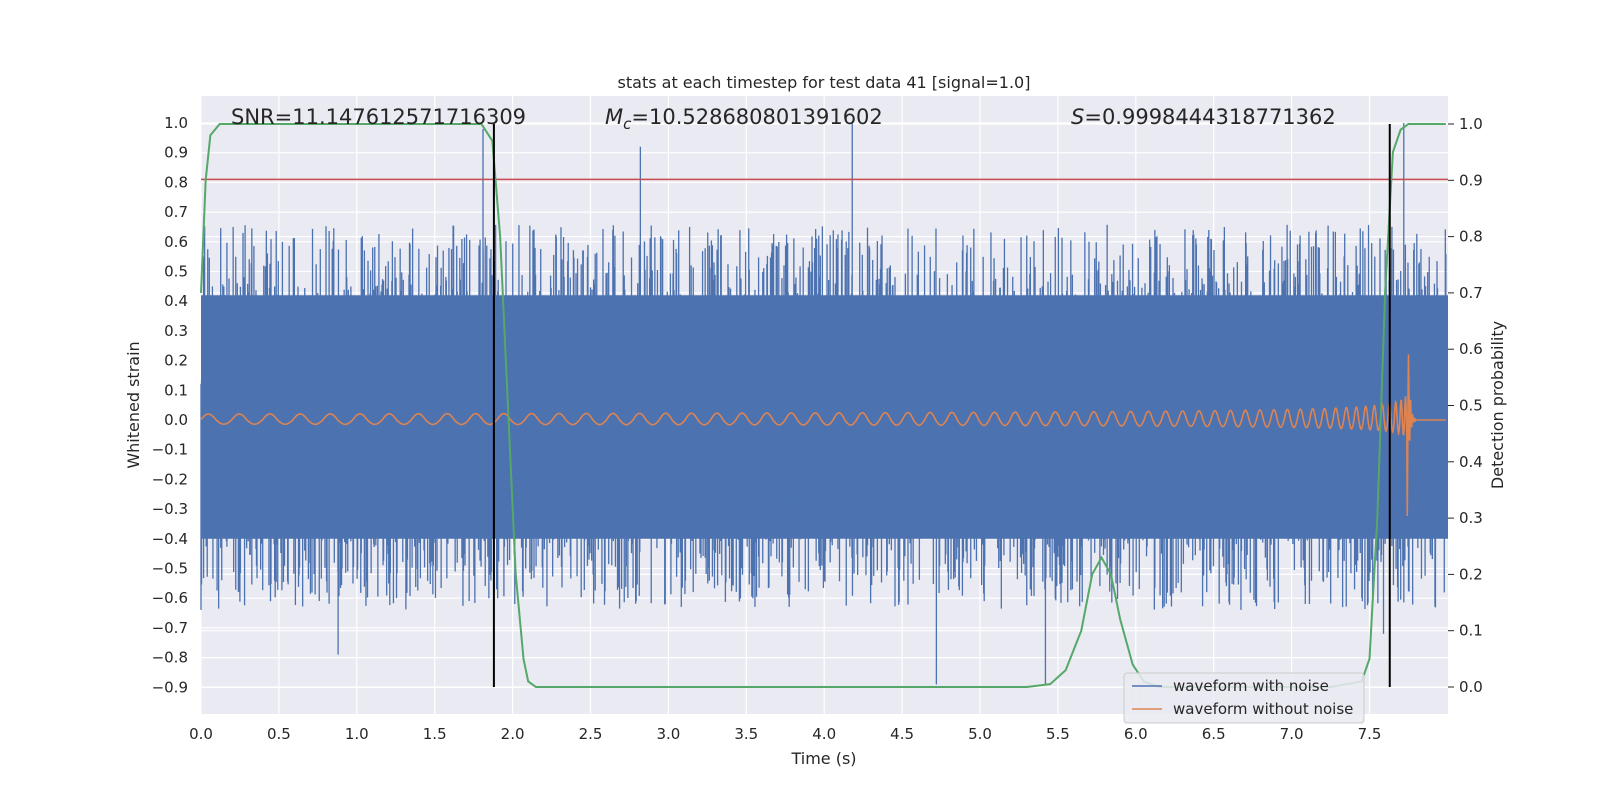 The height and width of the screenshot is (800, 1600). I want to click on y-tick-label-right: 0.5, so click(1471, 406).